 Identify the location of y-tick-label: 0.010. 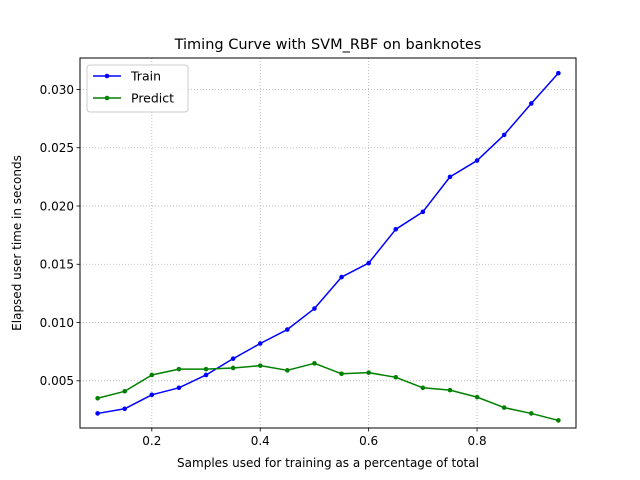
(57, 323).